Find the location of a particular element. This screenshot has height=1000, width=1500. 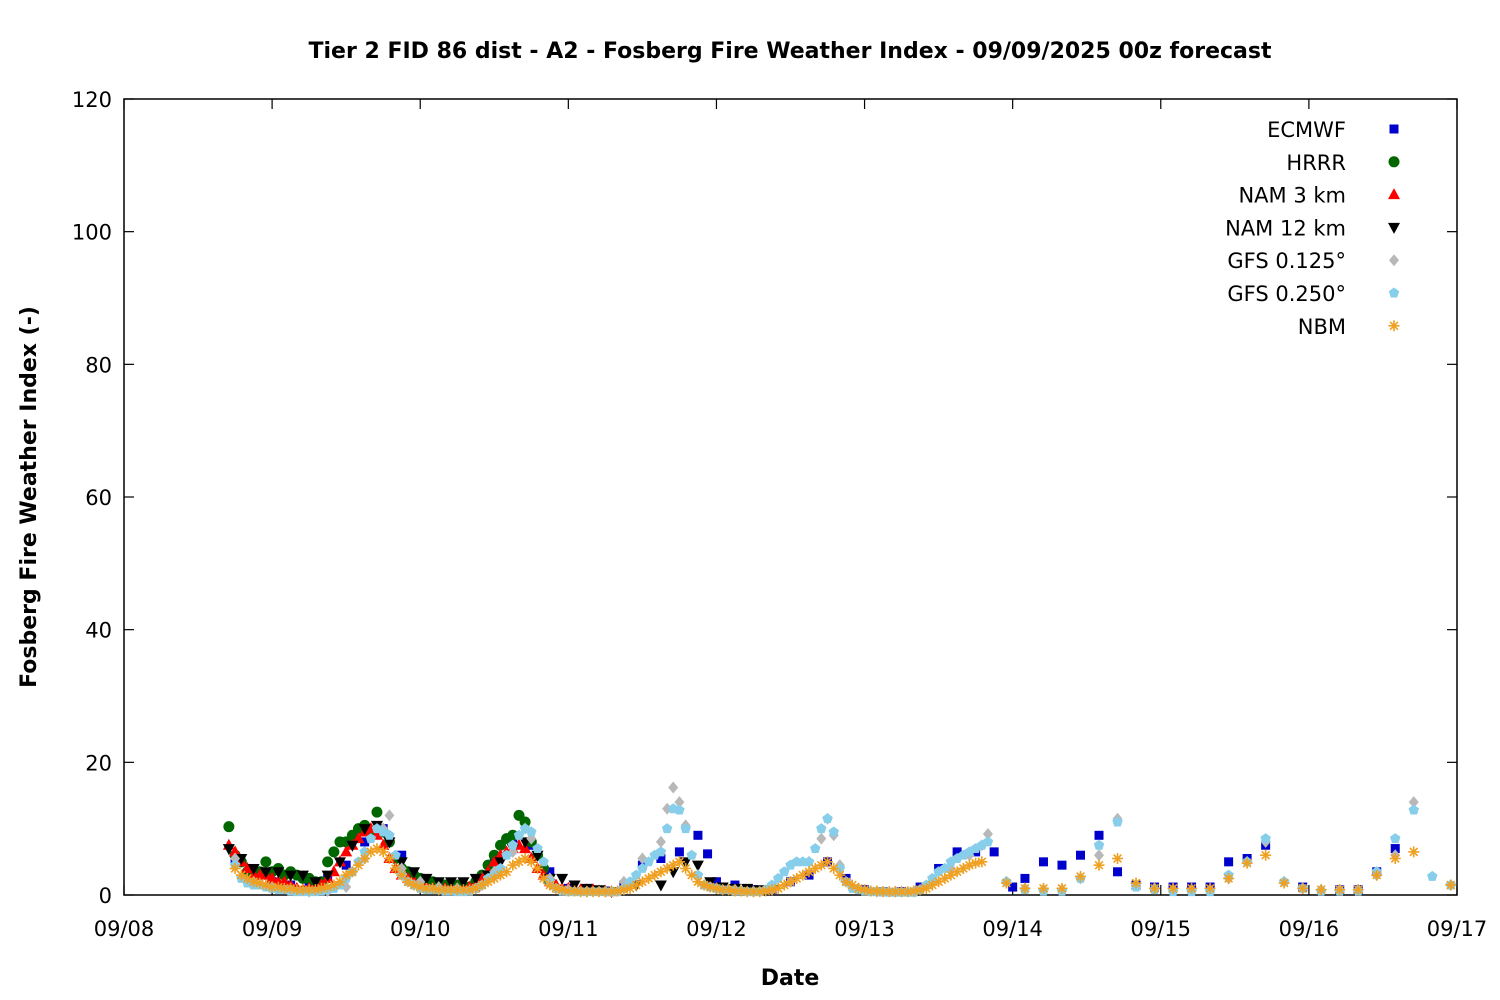

data-points is located at coordinates (839, 840).